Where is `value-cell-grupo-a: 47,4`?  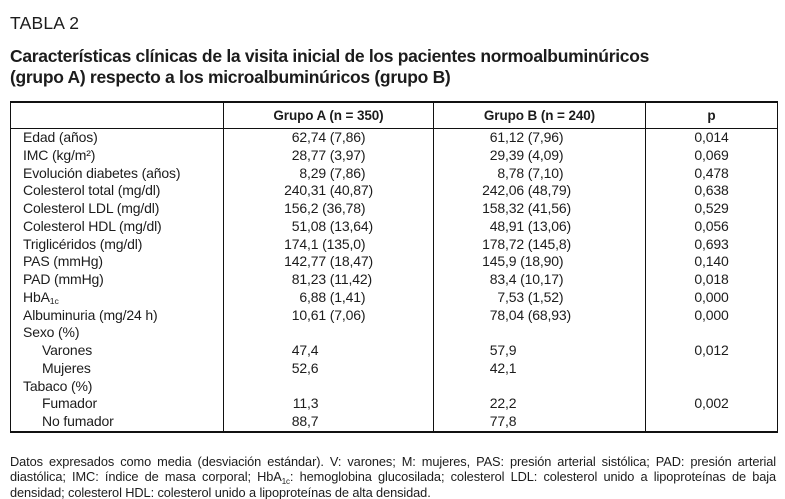 value-cell-grupo-a: 47,4 is located at coordinates (328, 351).